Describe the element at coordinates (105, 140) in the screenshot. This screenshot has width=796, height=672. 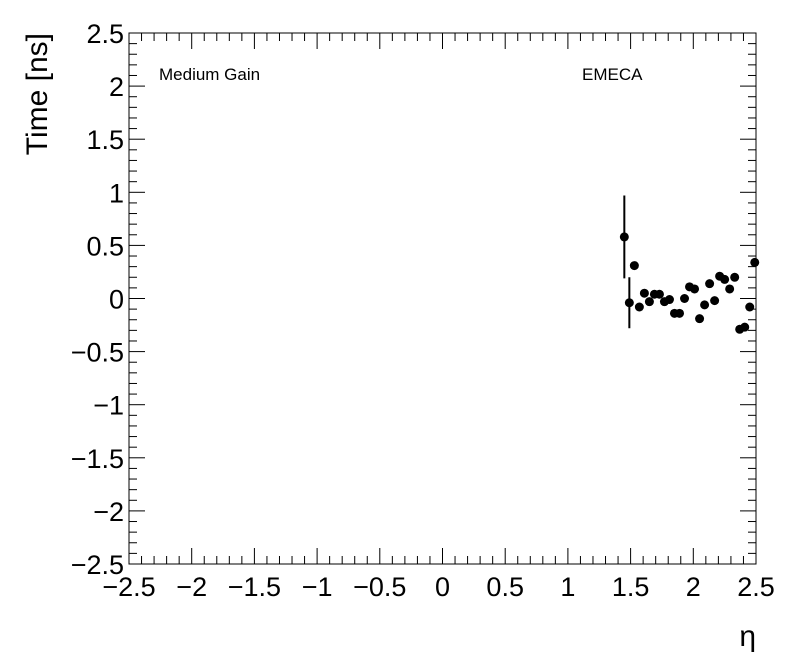
I see `y-tick-label: 1.5` at that location.